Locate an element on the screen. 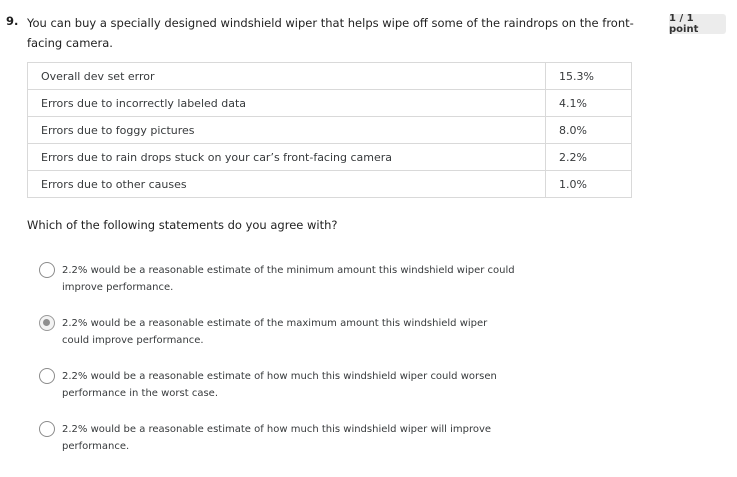 This screenshot has width=737, height=477. table-row: Overall dev set error 15.3% is located at coordinates (329, 76).